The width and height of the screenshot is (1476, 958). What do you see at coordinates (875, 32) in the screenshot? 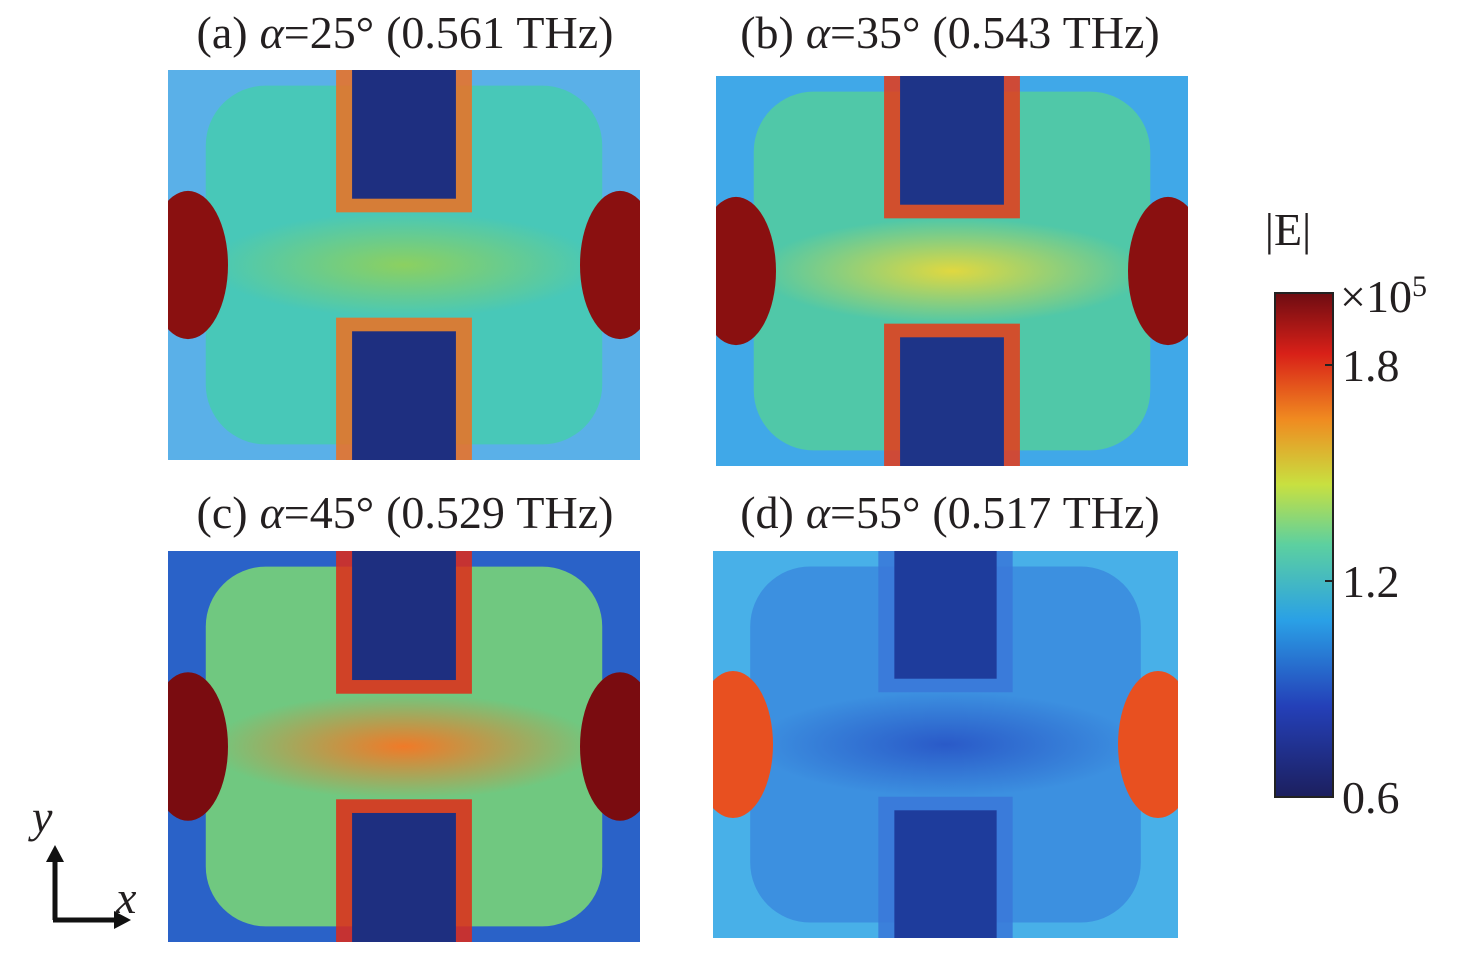
I see `title-angle: =35°` at bounding box center [875, 32].